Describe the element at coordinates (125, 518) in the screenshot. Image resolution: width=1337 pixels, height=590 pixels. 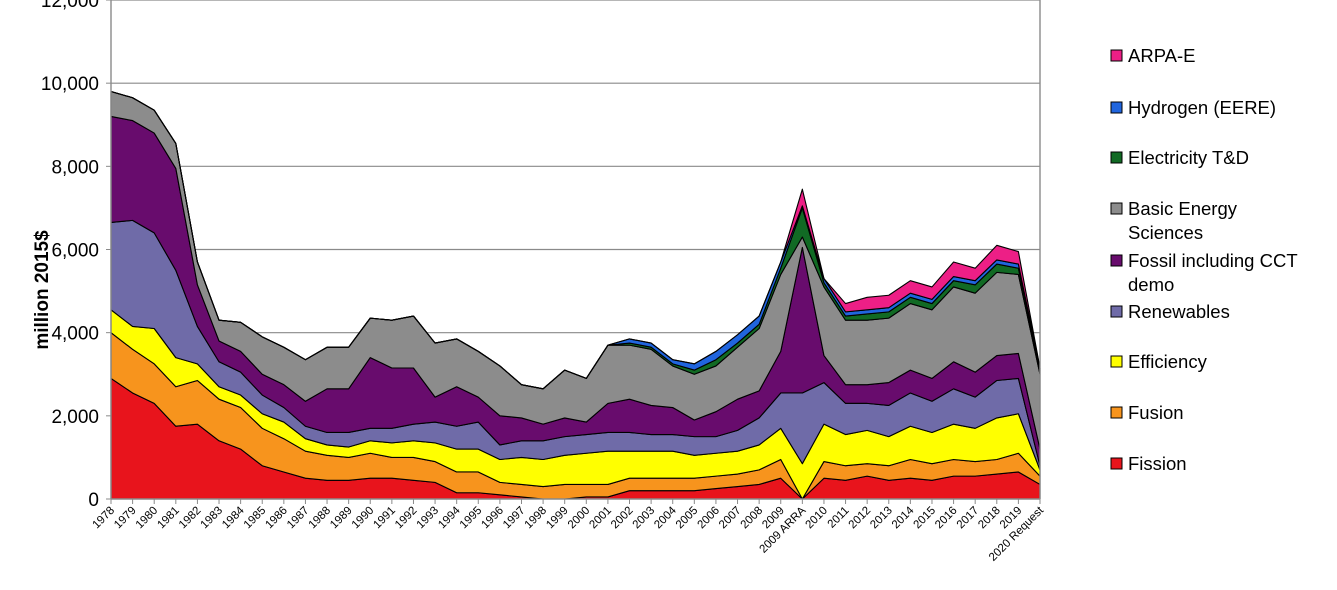
I see `x-tick-label: 1979` at that location.